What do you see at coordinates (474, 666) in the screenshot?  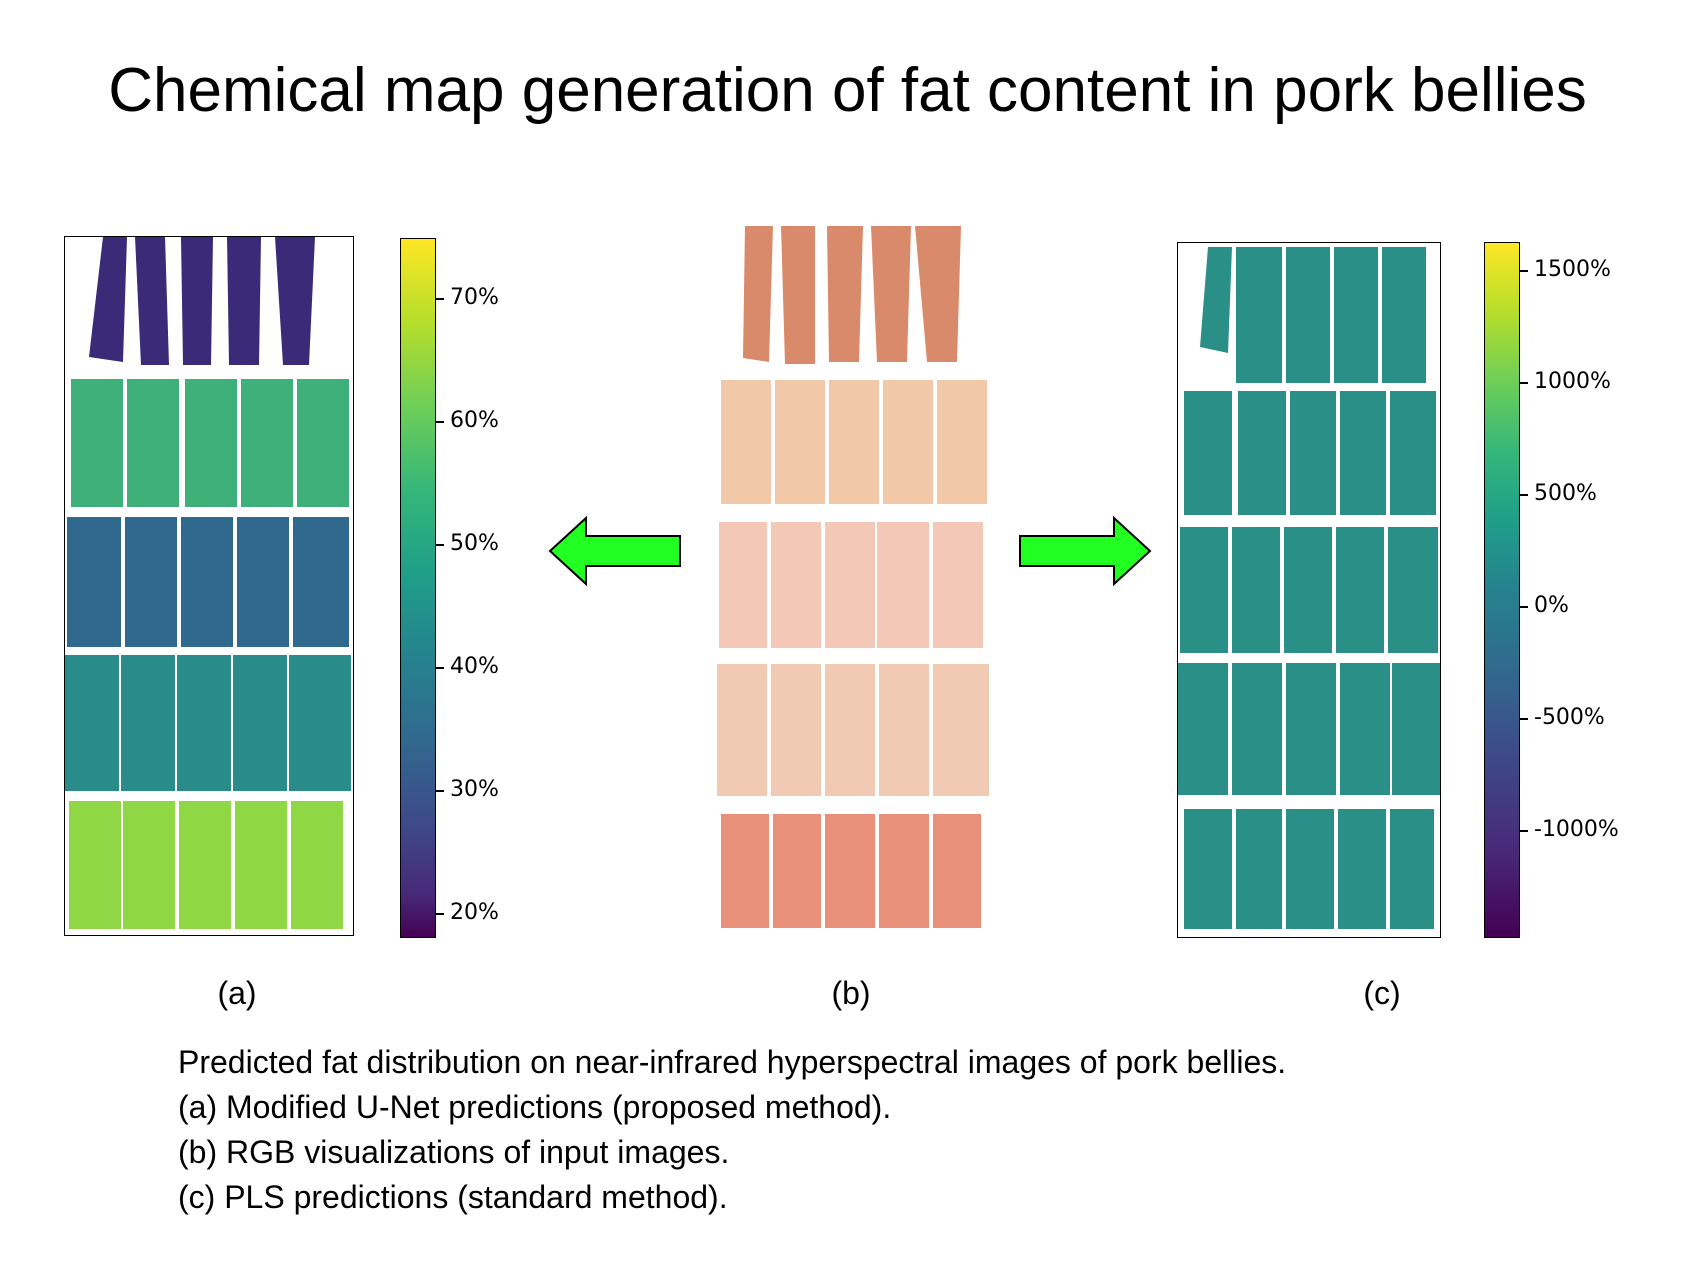 I see `tick-label: 40%` at bounding box center [474, 666].